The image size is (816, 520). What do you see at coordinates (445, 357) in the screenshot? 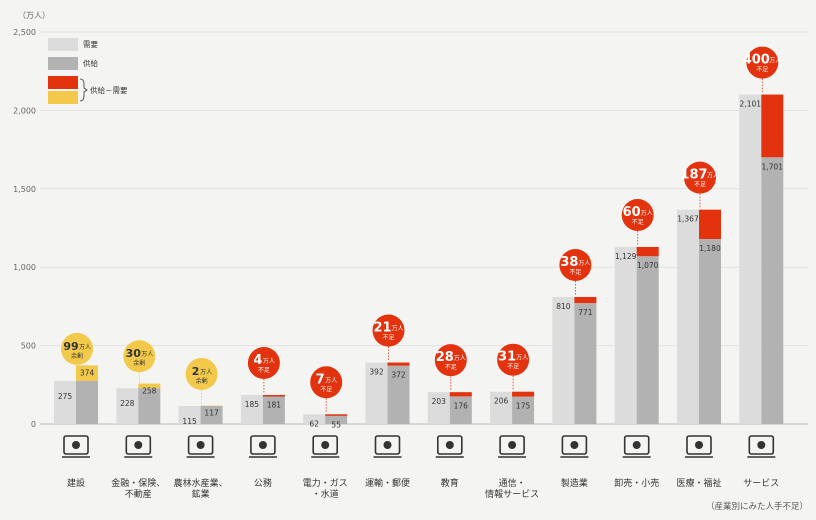
I see `gap-value: 28` at bounding box center [445, 357].